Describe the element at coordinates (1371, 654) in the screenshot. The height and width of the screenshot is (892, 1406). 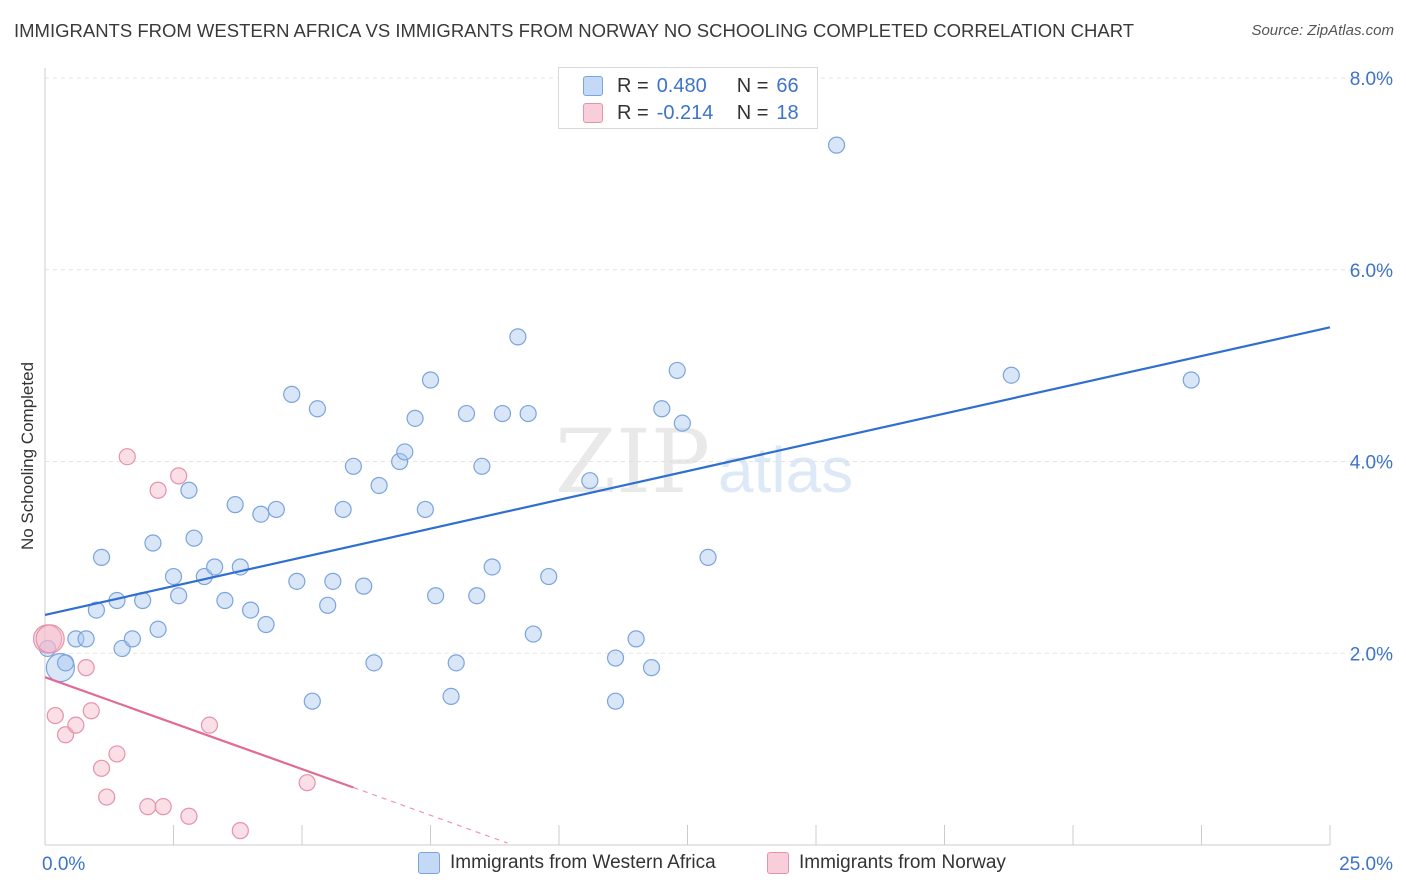
I see `y-tick-label: 2.0%` at that location.